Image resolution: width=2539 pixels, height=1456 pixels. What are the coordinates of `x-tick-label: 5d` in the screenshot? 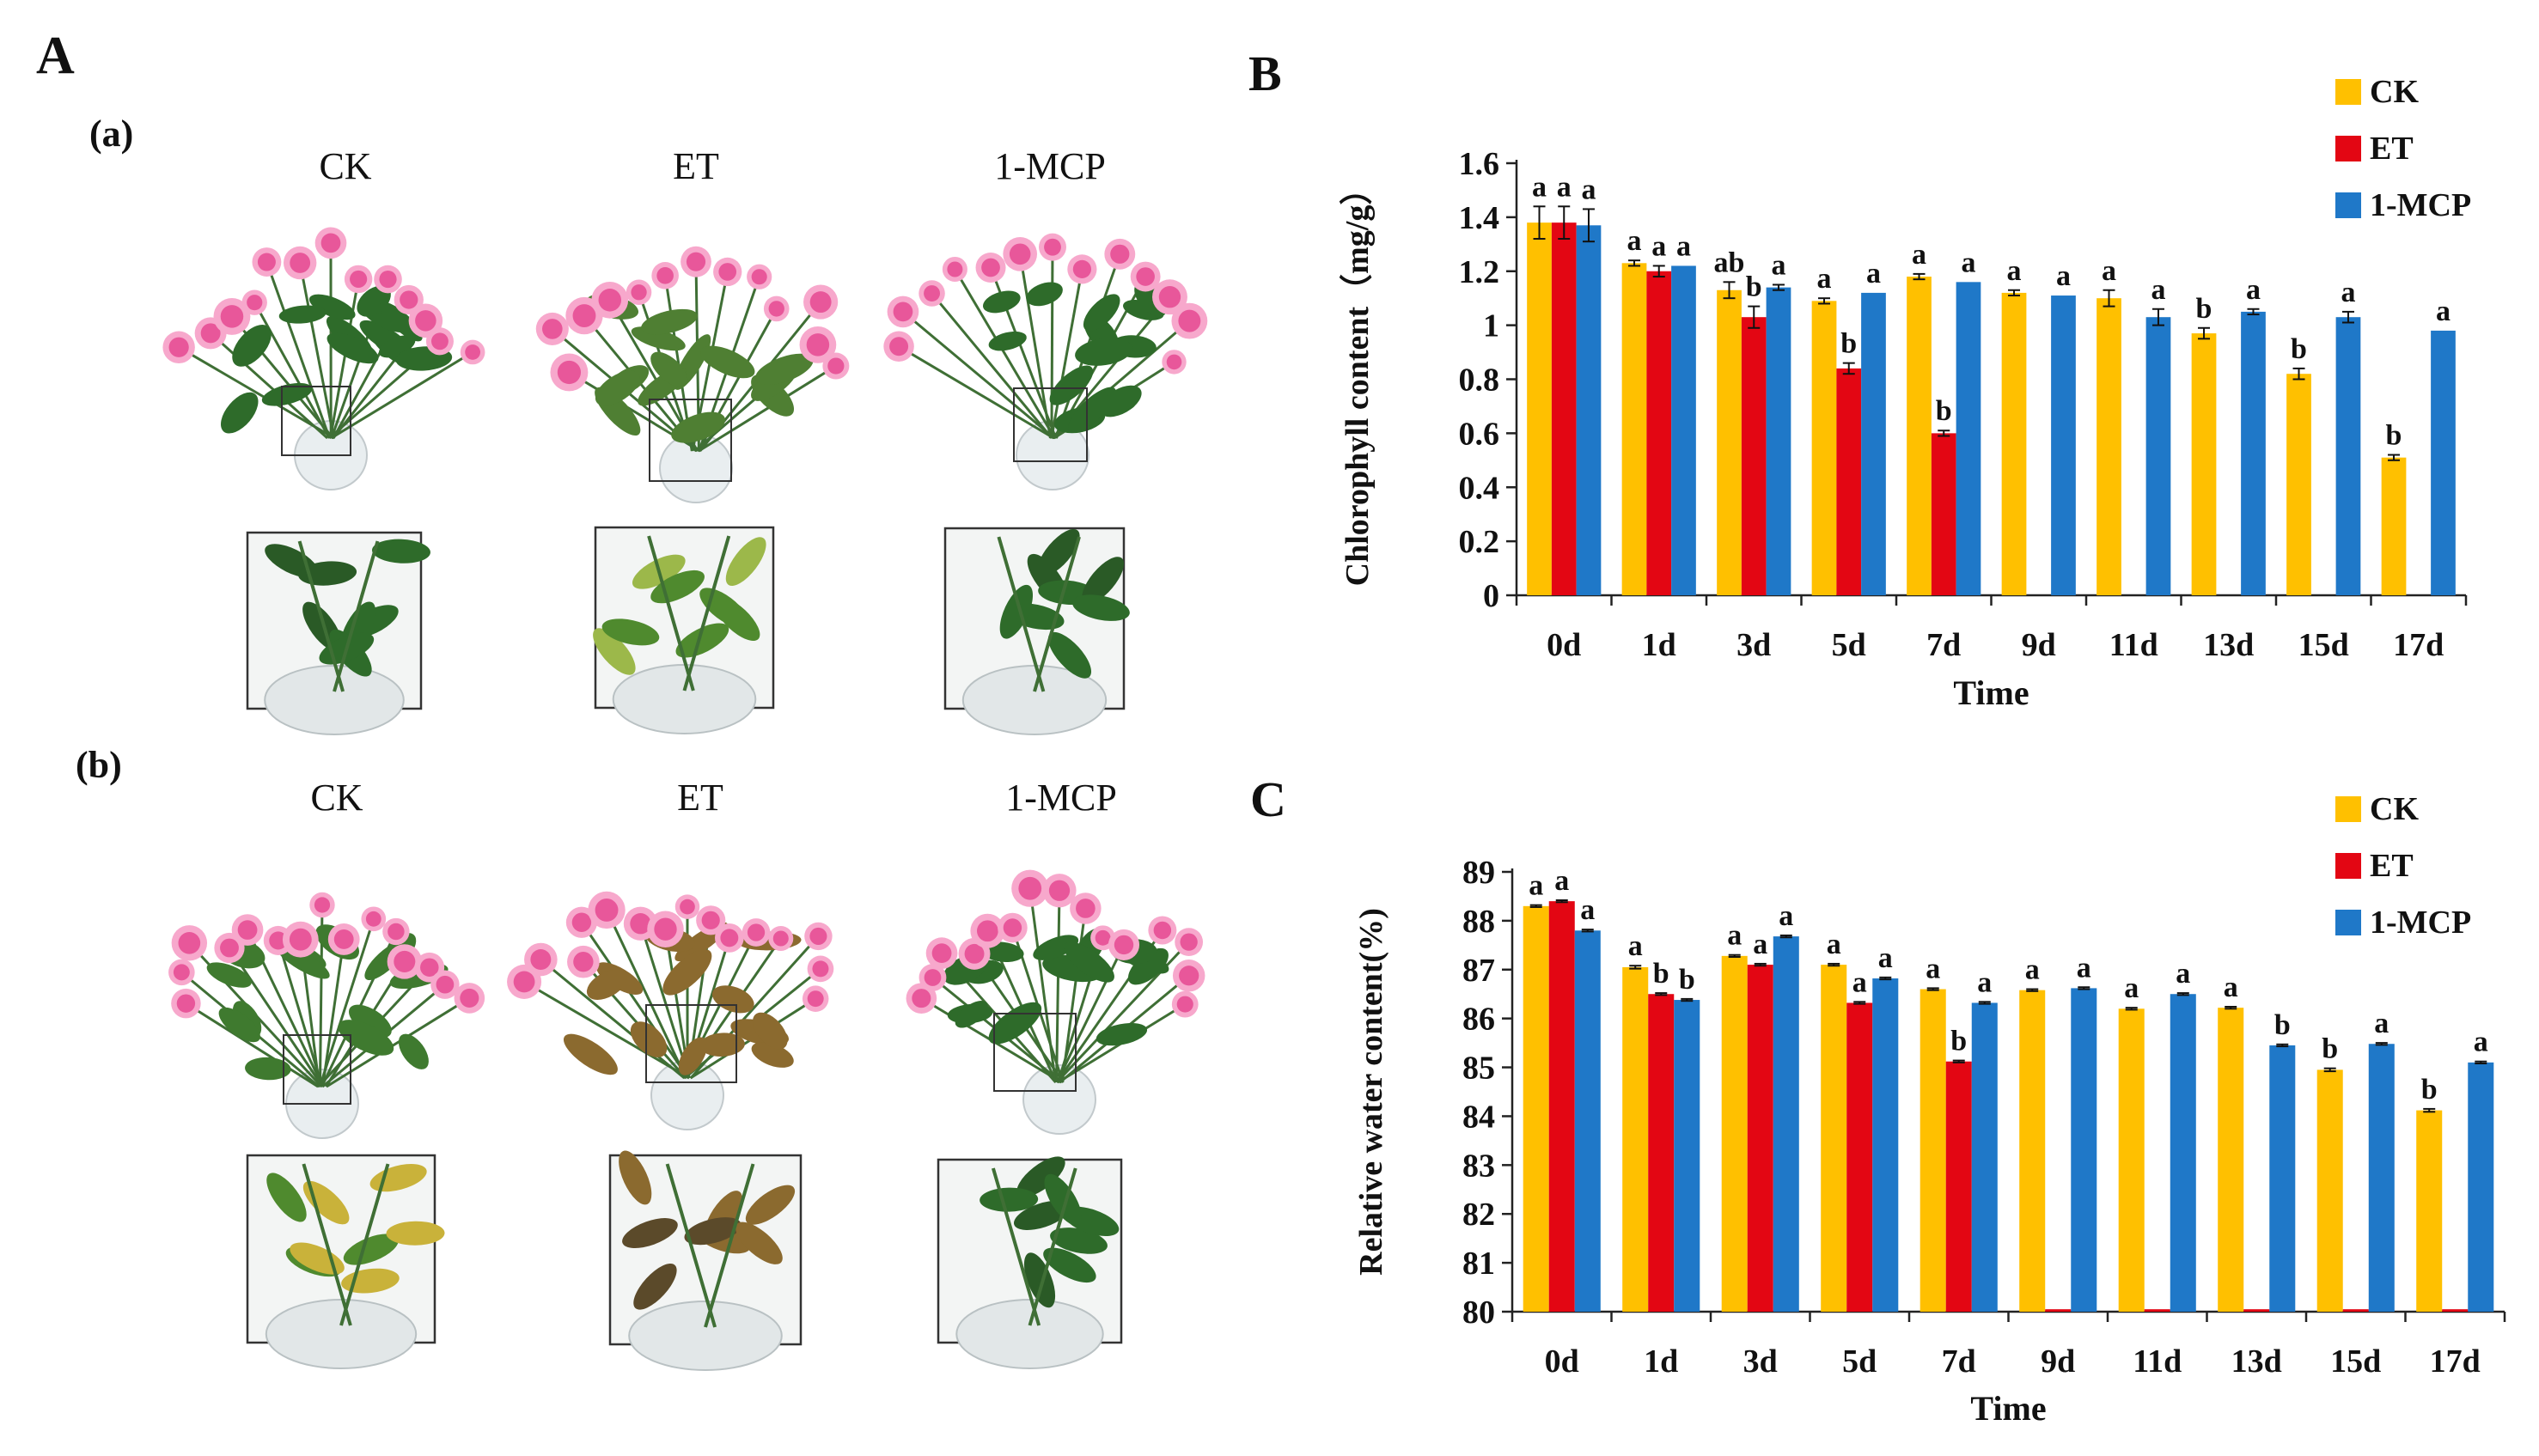 It's located at (1849, 645).